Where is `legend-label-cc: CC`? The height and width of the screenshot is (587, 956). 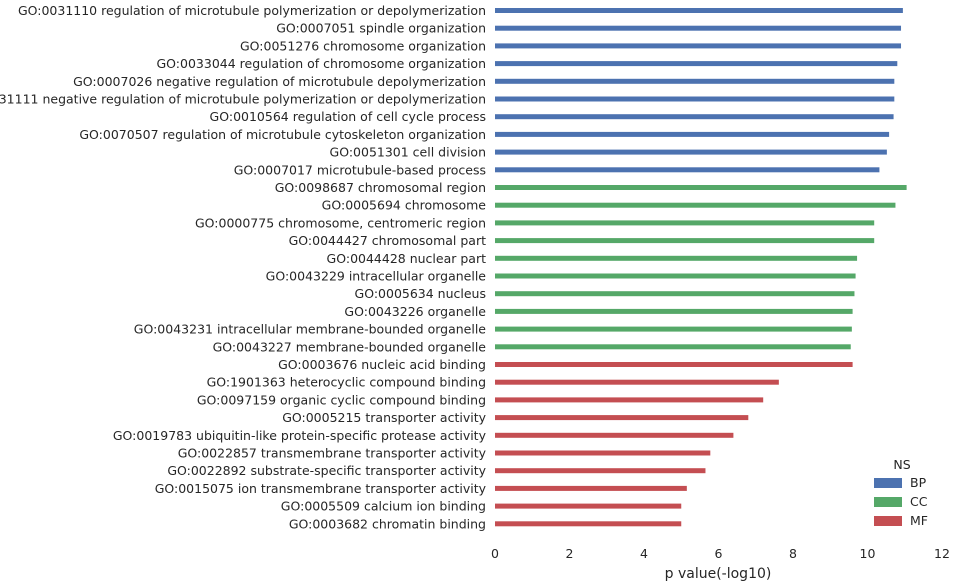 legend-label-cc: CC is located at coordinates (919, 501).